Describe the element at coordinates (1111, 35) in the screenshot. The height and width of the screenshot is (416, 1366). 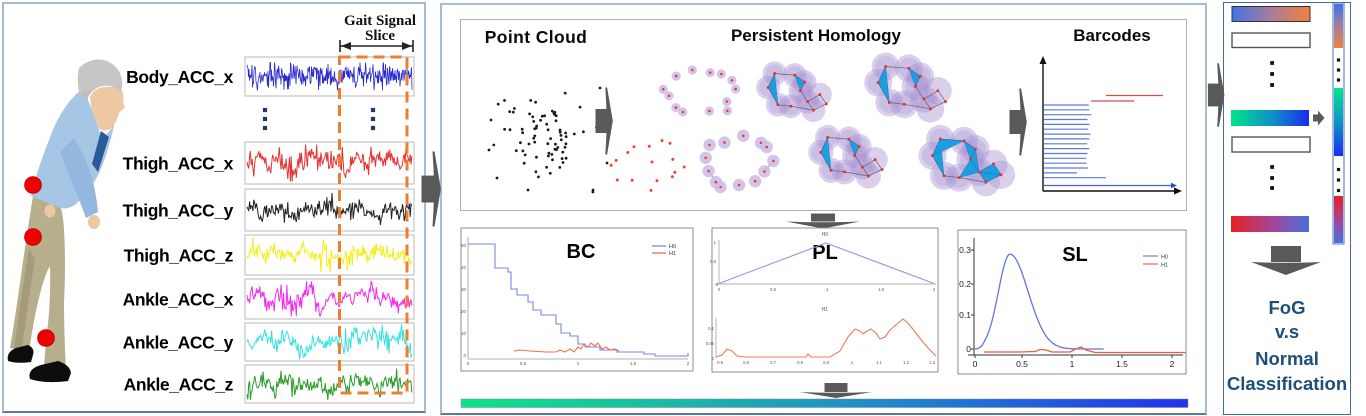
I see `svg-text: Barcodes` at that location.